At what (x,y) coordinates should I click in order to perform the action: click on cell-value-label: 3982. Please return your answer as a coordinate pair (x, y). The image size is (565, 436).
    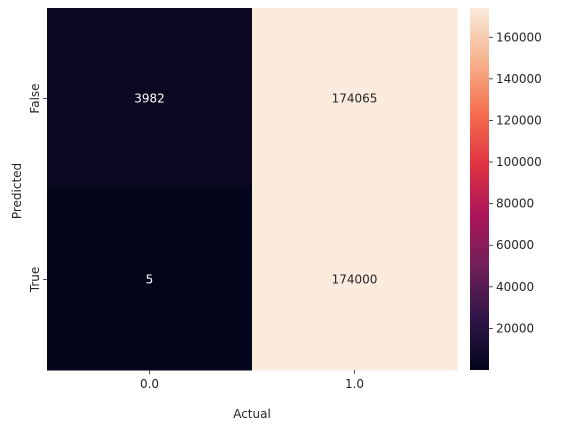
    Looking at the image, I should click on (149, 99).